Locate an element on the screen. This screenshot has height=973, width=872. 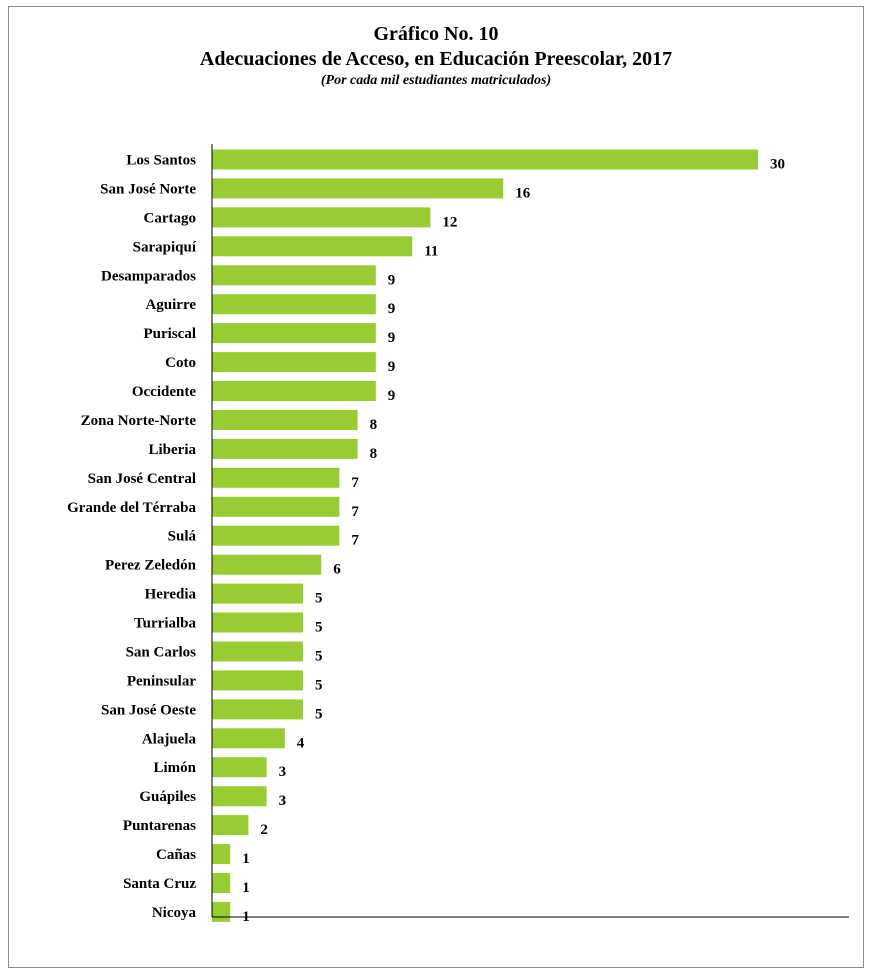
data-label: 30 is located at coordinates (777, 165).